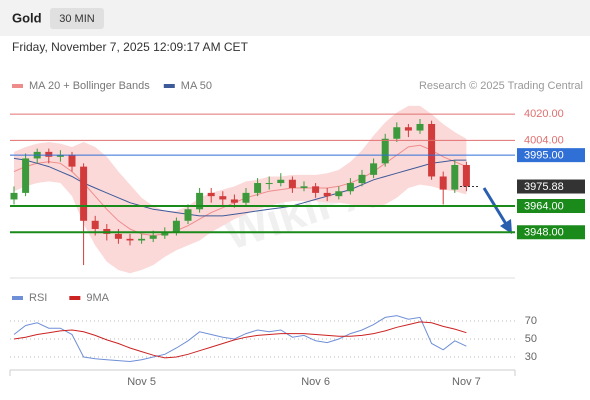 This screenshot has height=400, width=590. What do you see at coordinates (97, 298) in the screenshot?
I see `legend-label: 9MA` at bounding box center [97, 298].